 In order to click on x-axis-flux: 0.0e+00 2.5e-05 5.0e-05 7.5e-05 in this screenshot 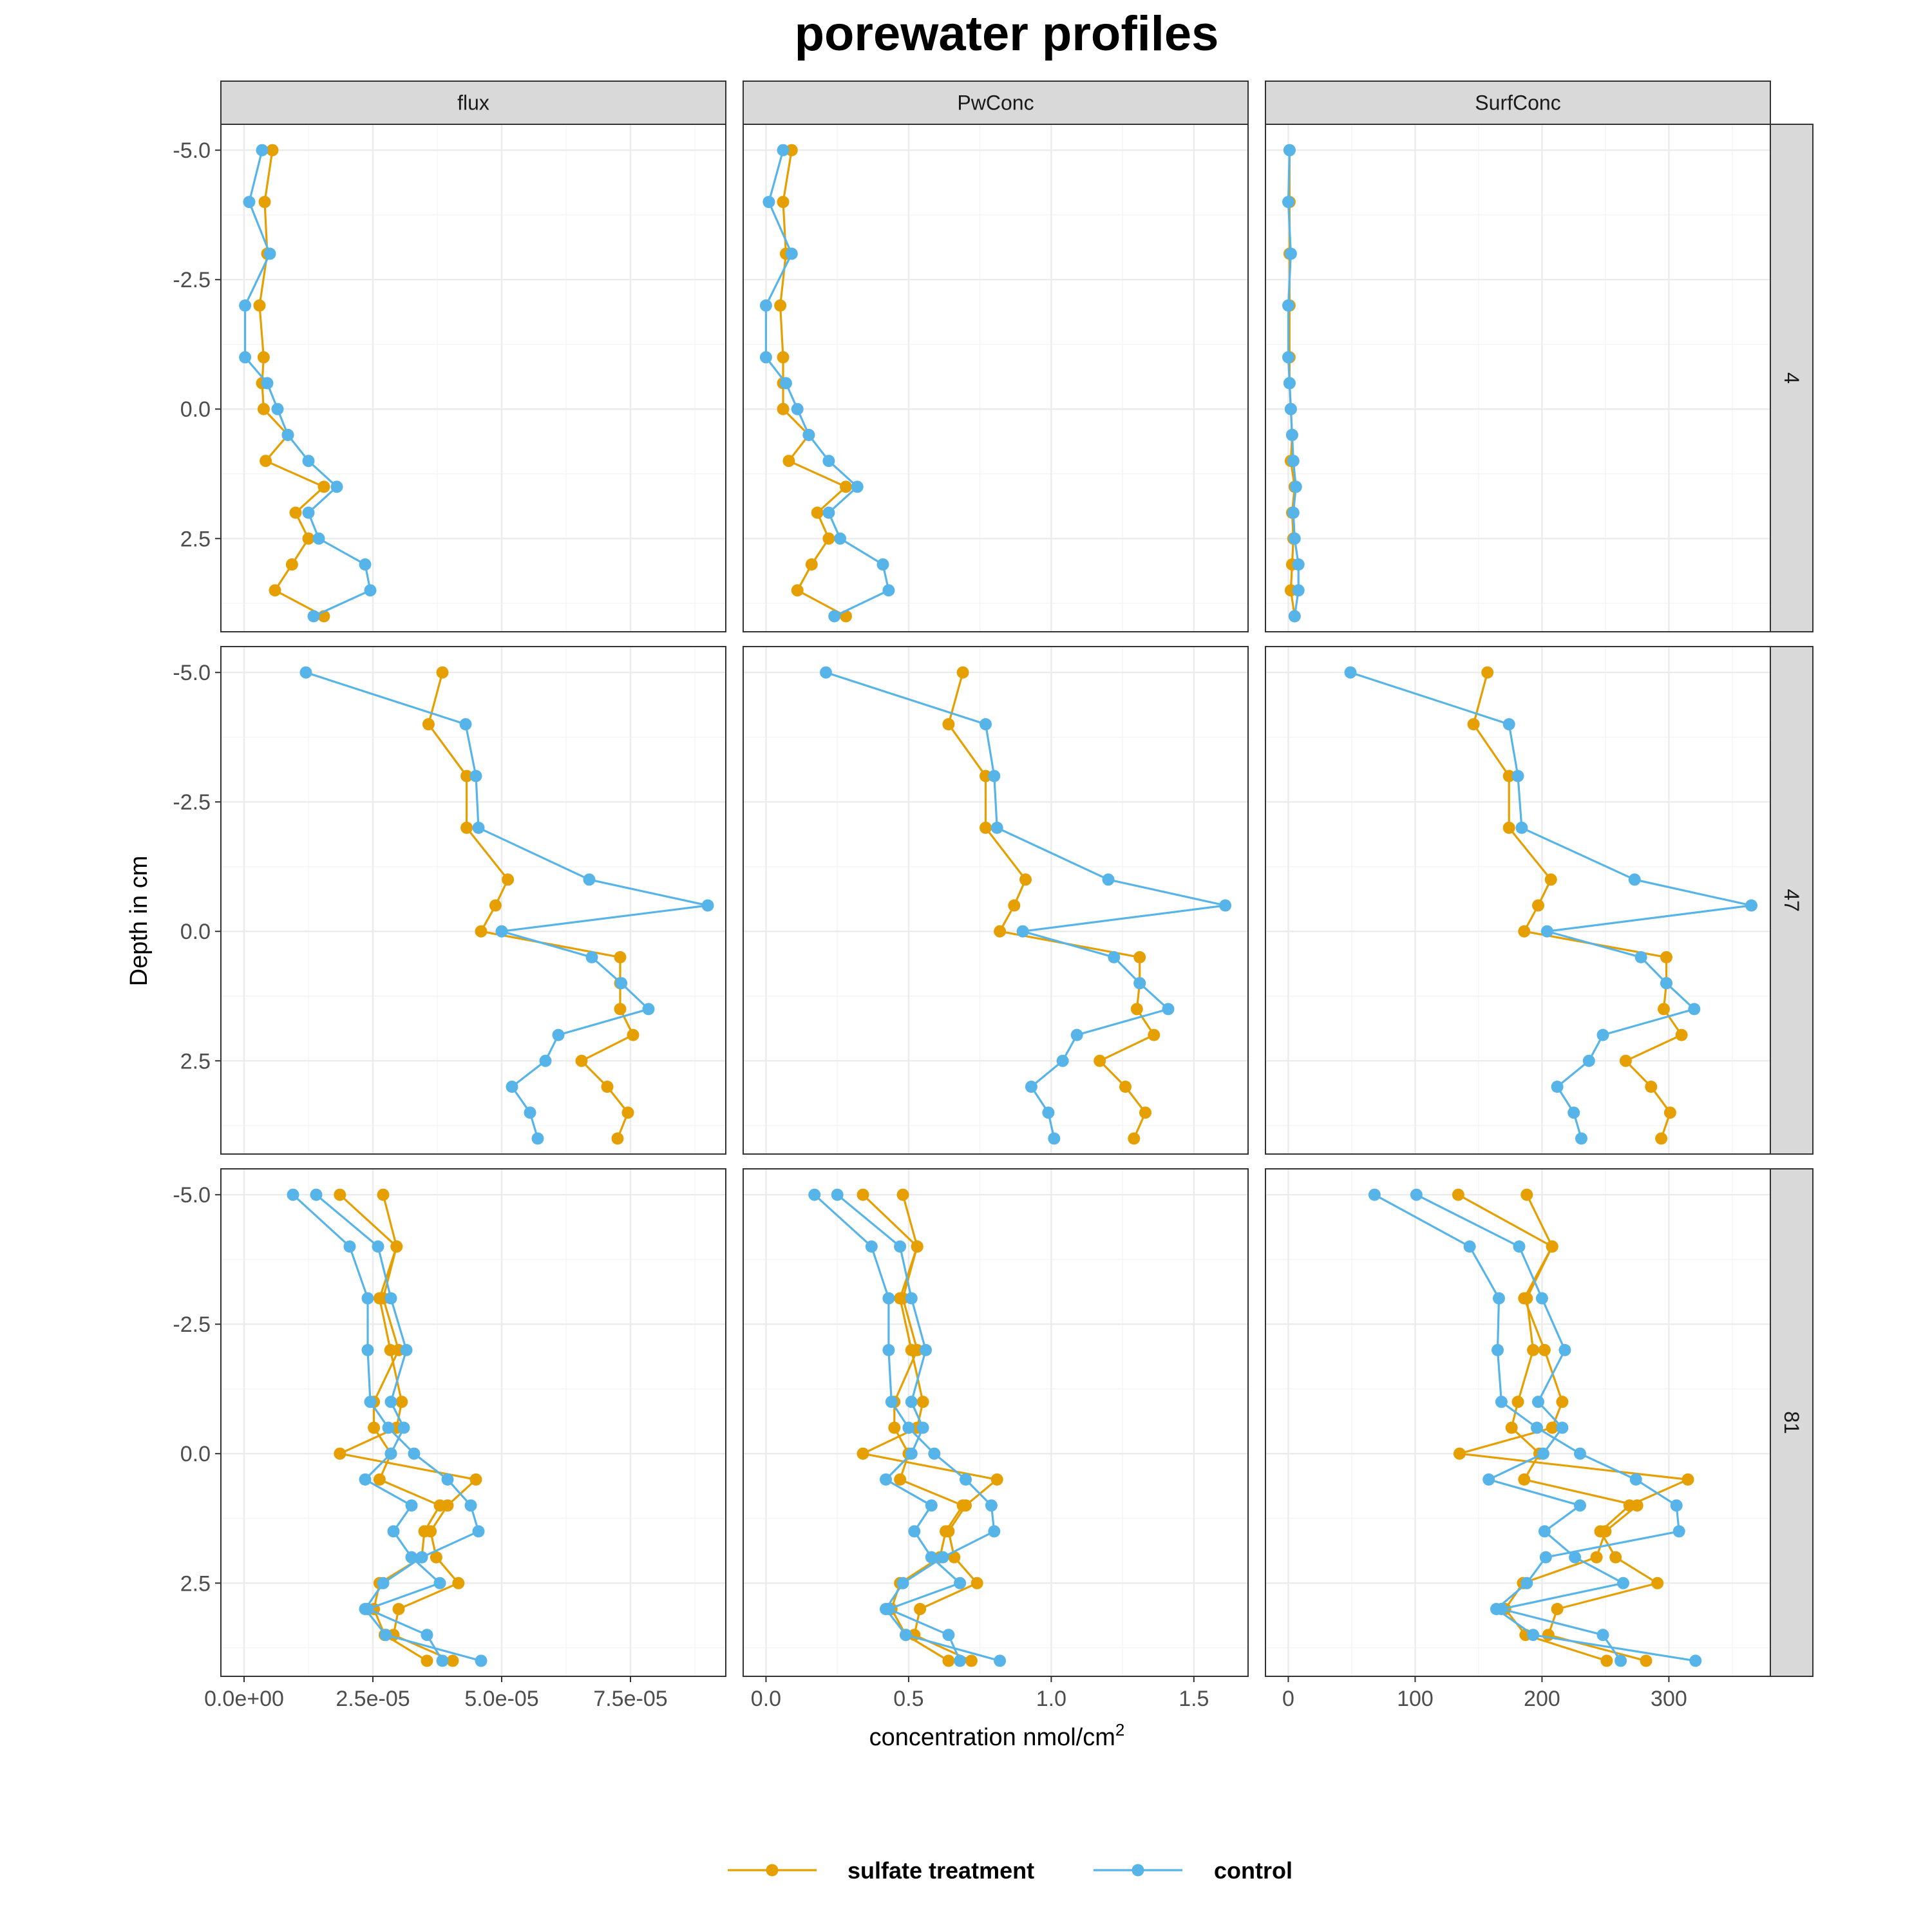, I will do `click(436, 1694)`.